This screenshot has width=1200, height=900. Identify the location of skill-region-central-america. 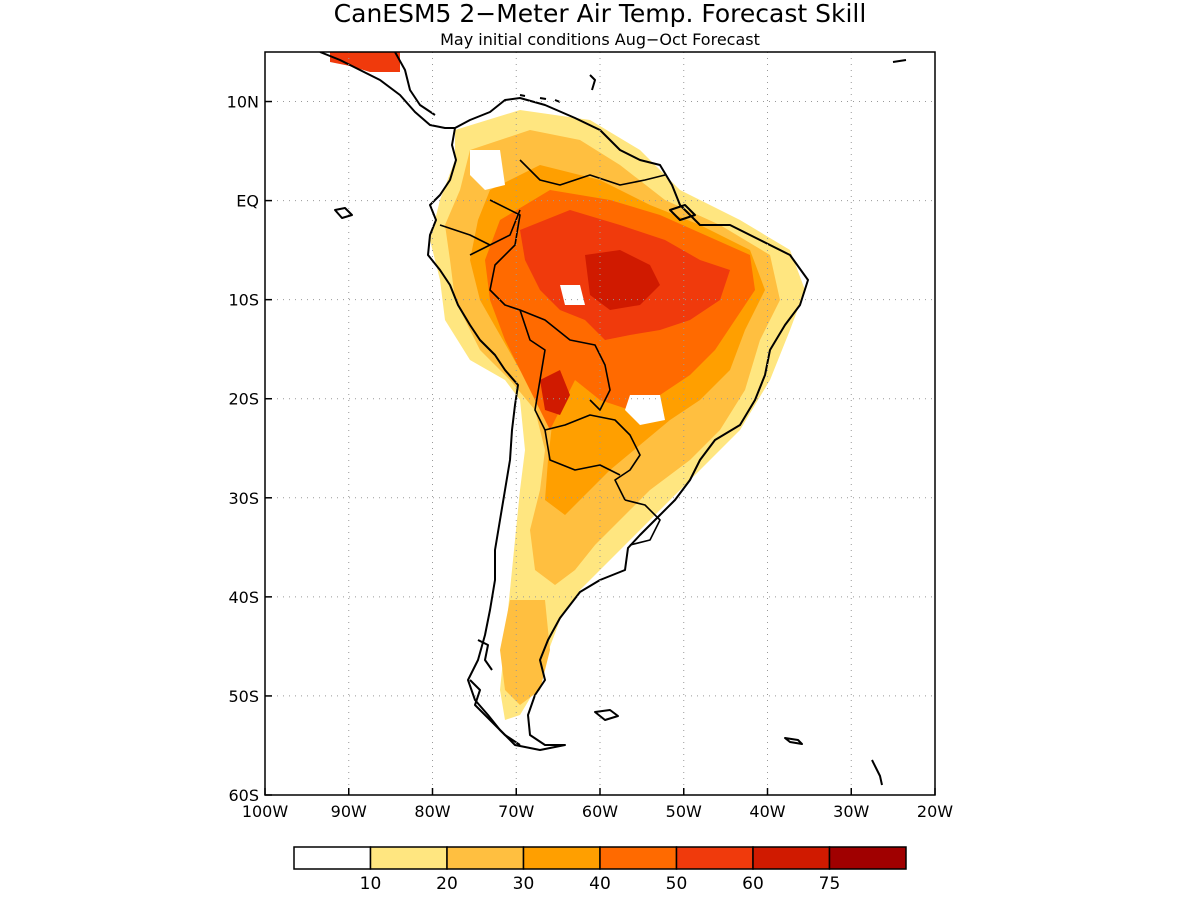
(365, 62).